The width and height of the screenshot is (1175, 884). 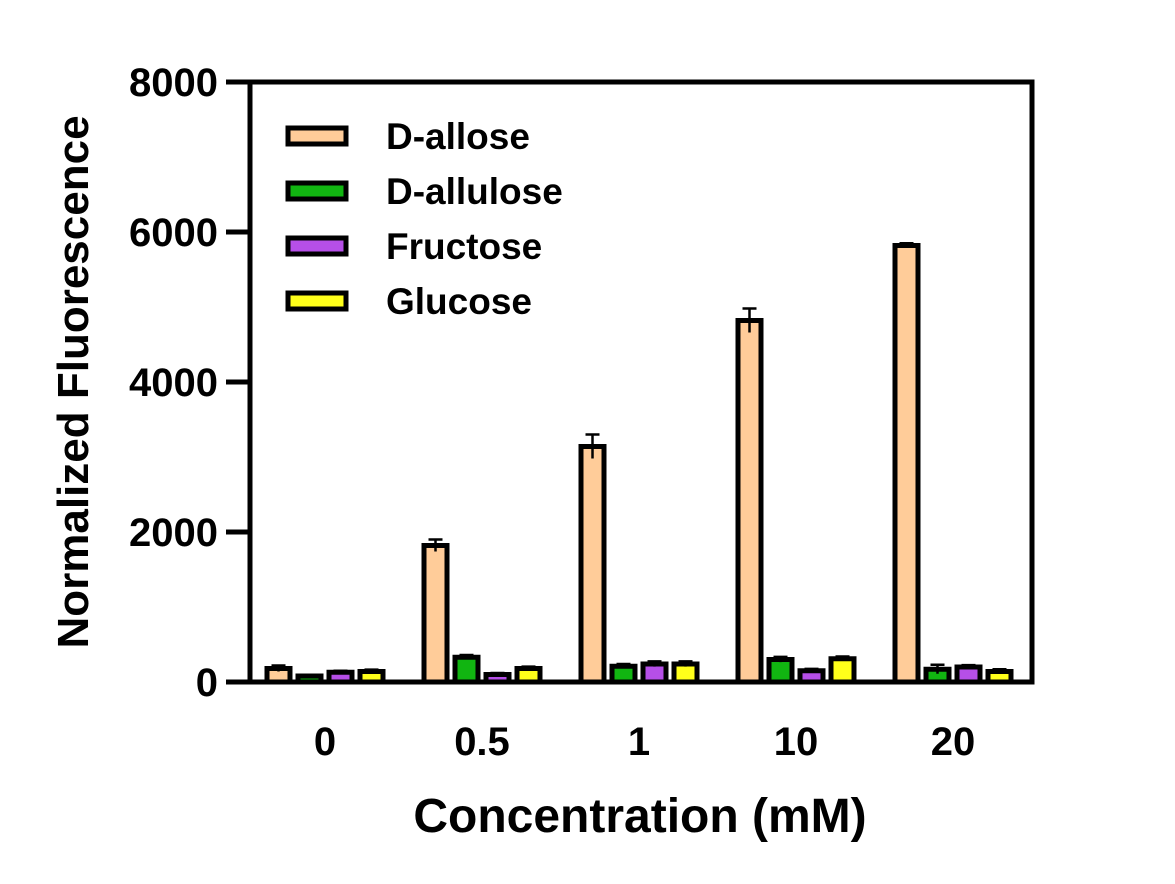 I want to click on error-bar-d-allose-0.5, so click(x=435, y=545).